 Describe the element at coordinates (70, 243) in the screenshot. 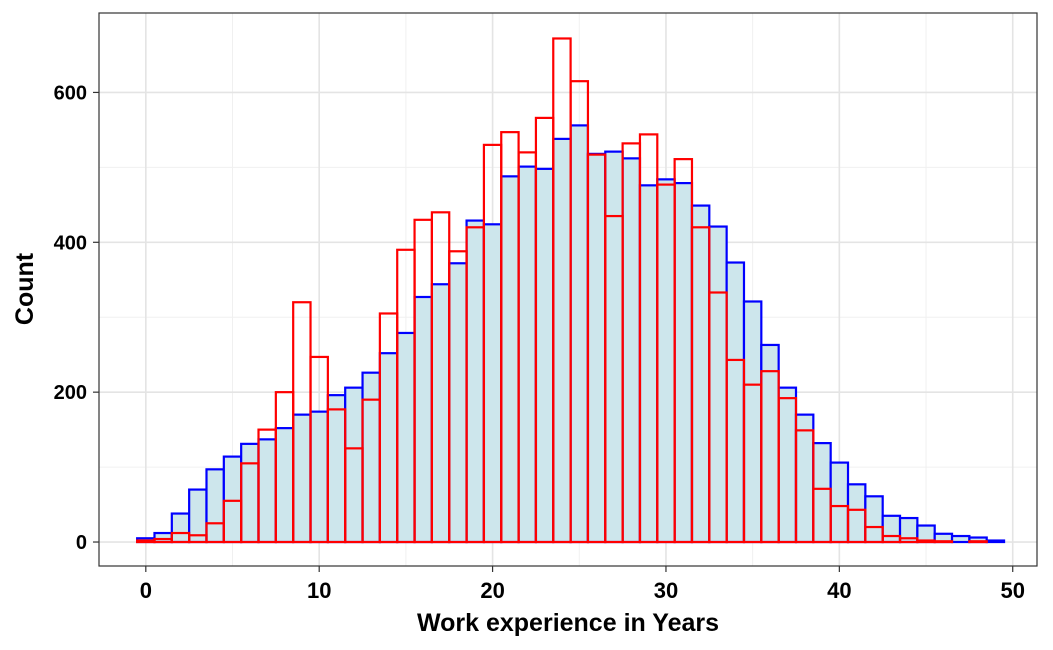

I see `y-tick-label: 400` at that location.